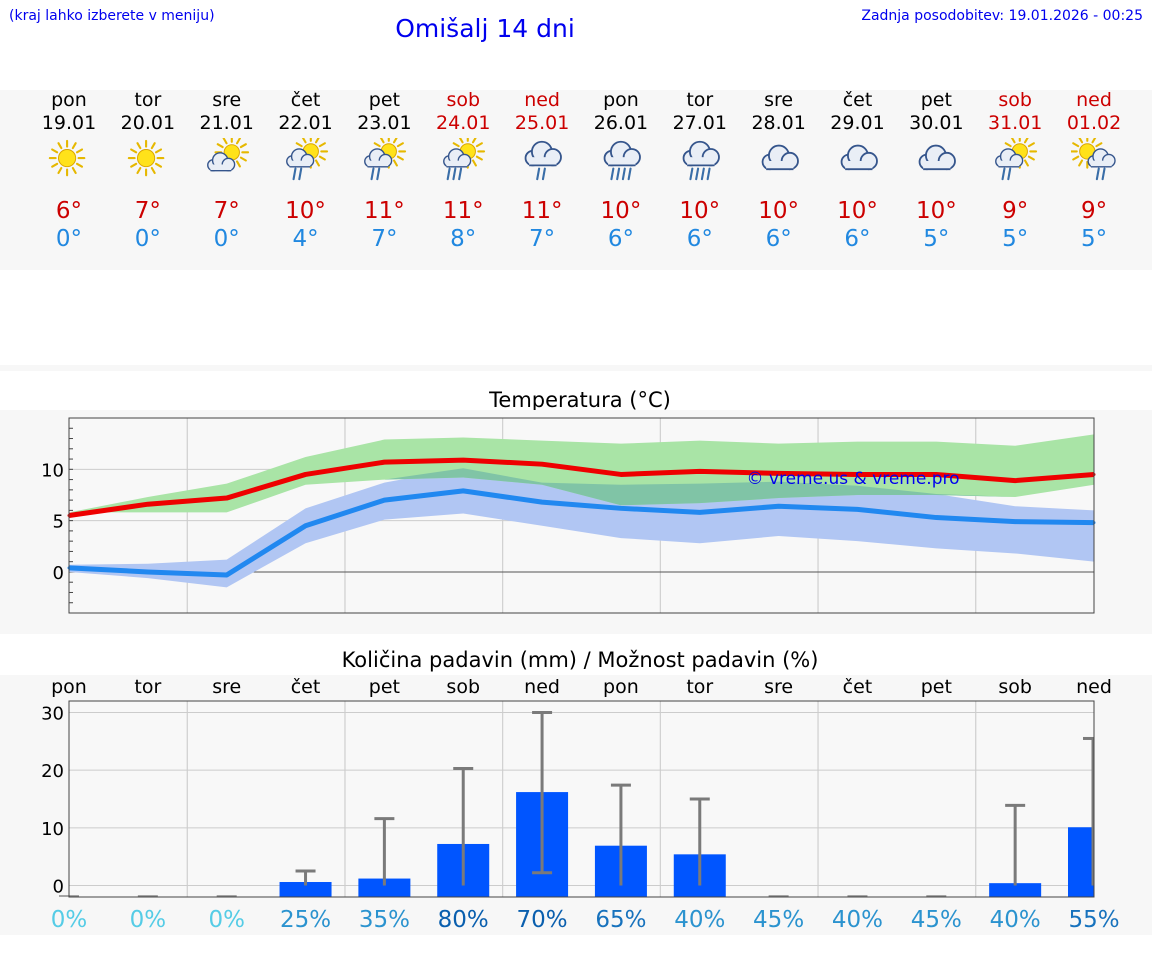 The height and width of the screenshot is (975, 1152). What do you see at coordinates (463, 920) in the screenshot?
I see `precipitation-probability: 80%` at bounding box center [463, 920].